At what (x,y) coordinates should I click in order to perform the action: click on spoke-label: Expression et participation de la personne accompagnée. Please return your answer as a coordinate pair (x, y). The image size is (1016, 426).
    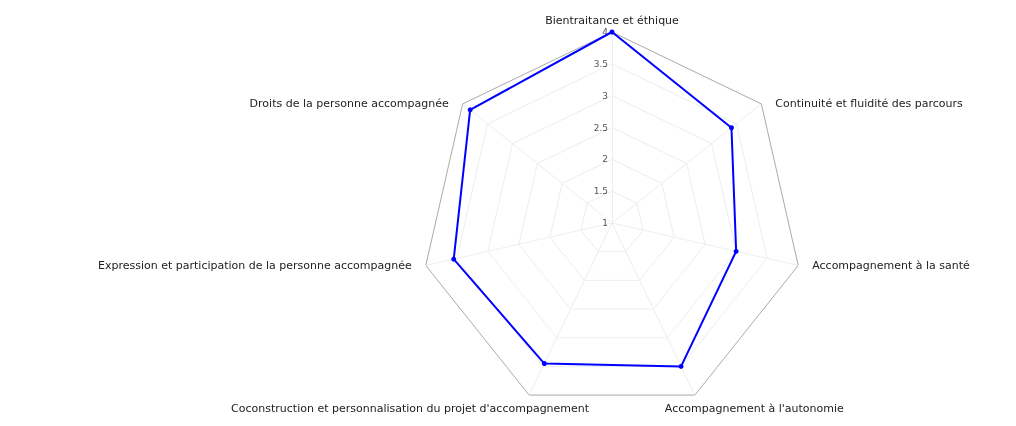
    Looking at the image, I should click on (255, 265).